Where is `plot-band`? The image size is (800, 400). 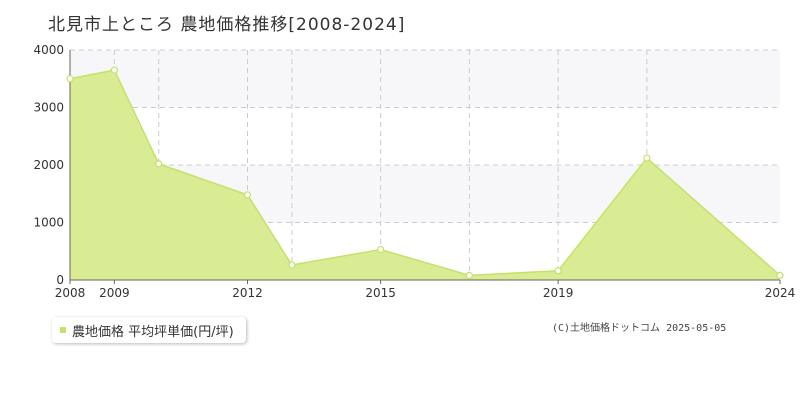
plot-band is located at coordinates (425, 79).